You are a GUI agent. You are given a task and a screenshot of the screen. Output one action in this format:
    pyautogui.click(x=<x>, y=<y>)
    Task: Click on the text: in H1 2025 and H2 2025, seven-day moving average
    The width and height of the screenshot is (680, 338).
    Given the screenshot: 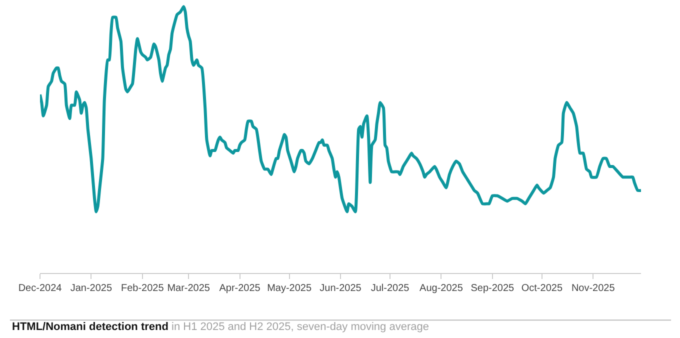 What is the action you would take?
    pyautogui.click(x=300, y=327)
    